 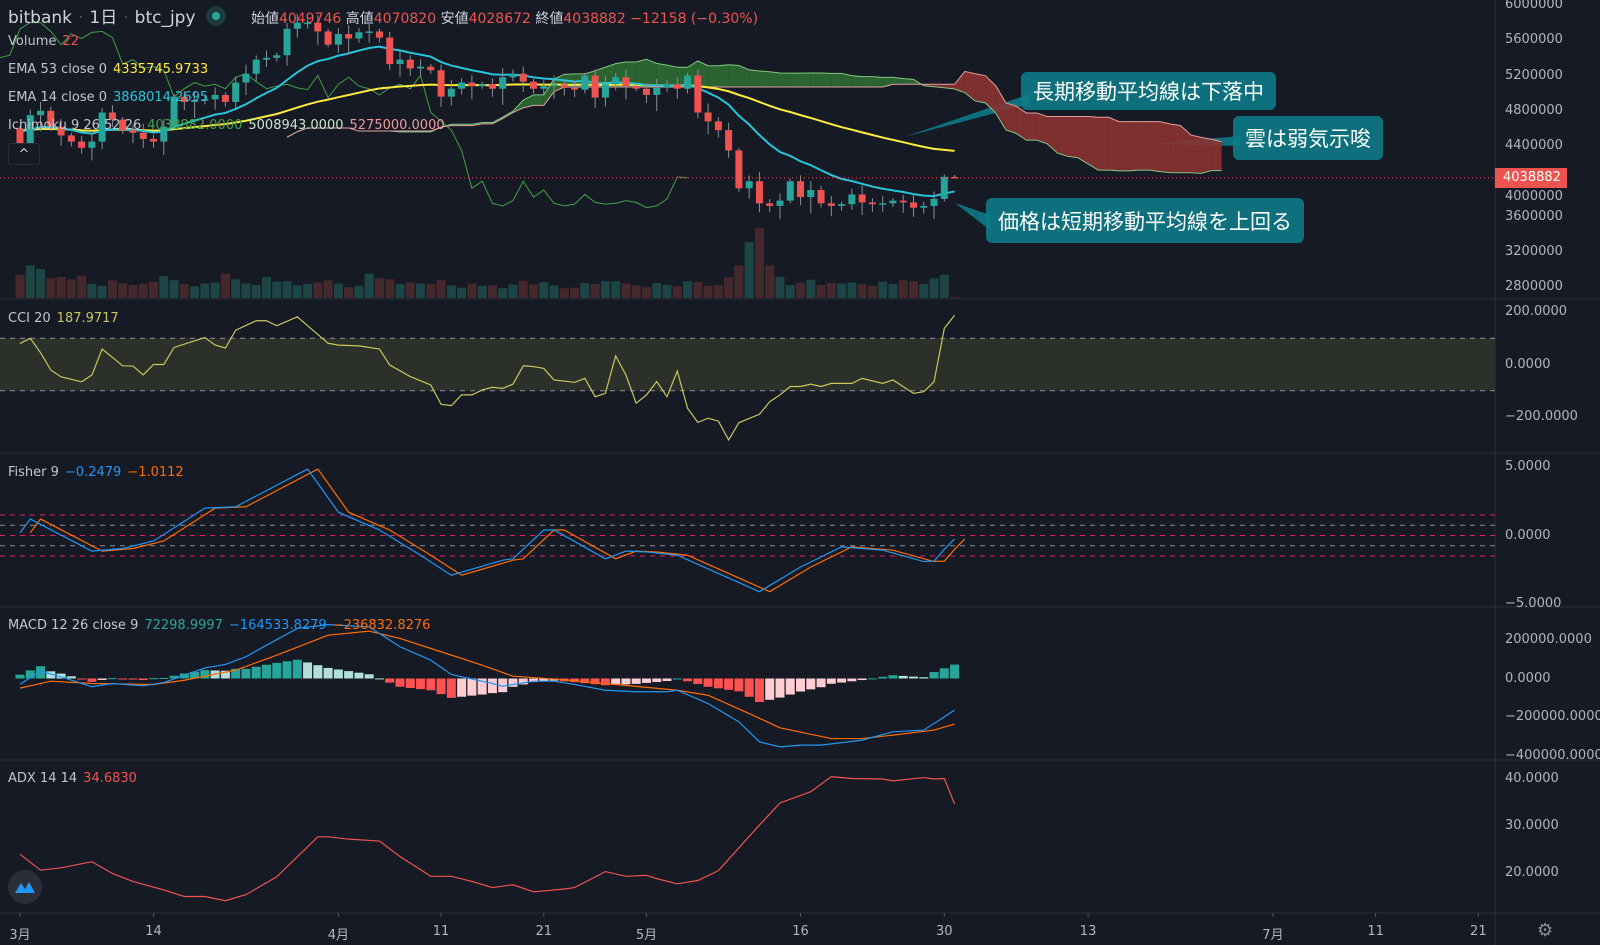 What do you see at coordinates (165, 18) in the screenshot?
I see `symbol: btc_jpy` at bounding box center [165, 18].